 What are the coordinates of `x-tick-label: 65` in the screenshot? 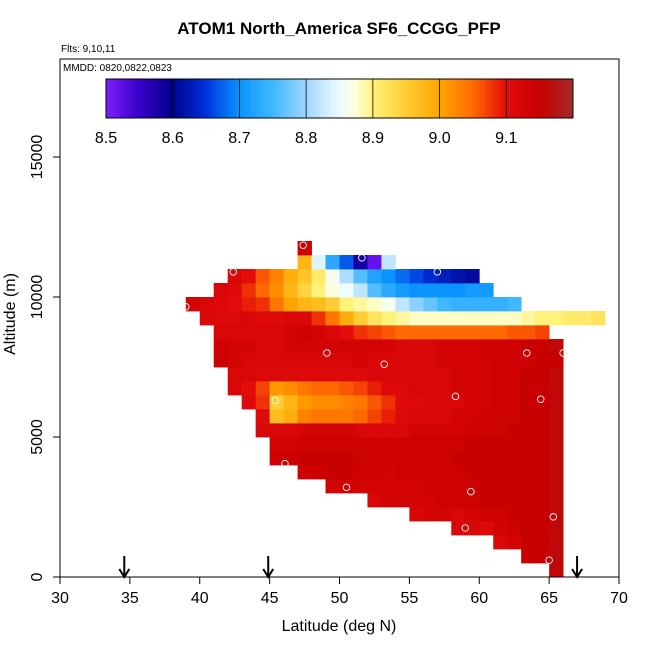 It's located at (549, 598).